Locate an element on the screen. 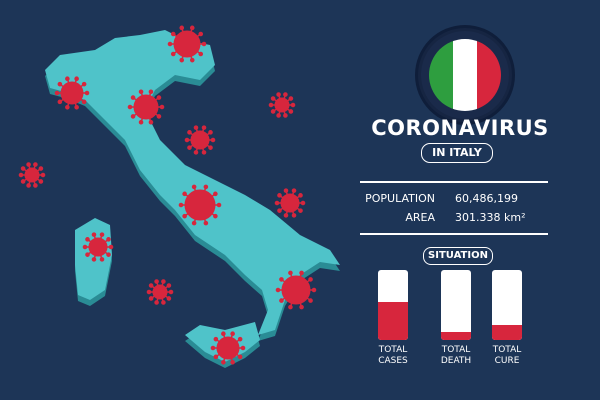 The height and width of the screenshot is (400, 600). situation-badge: SITUATION is located at coordinates (458, 256).